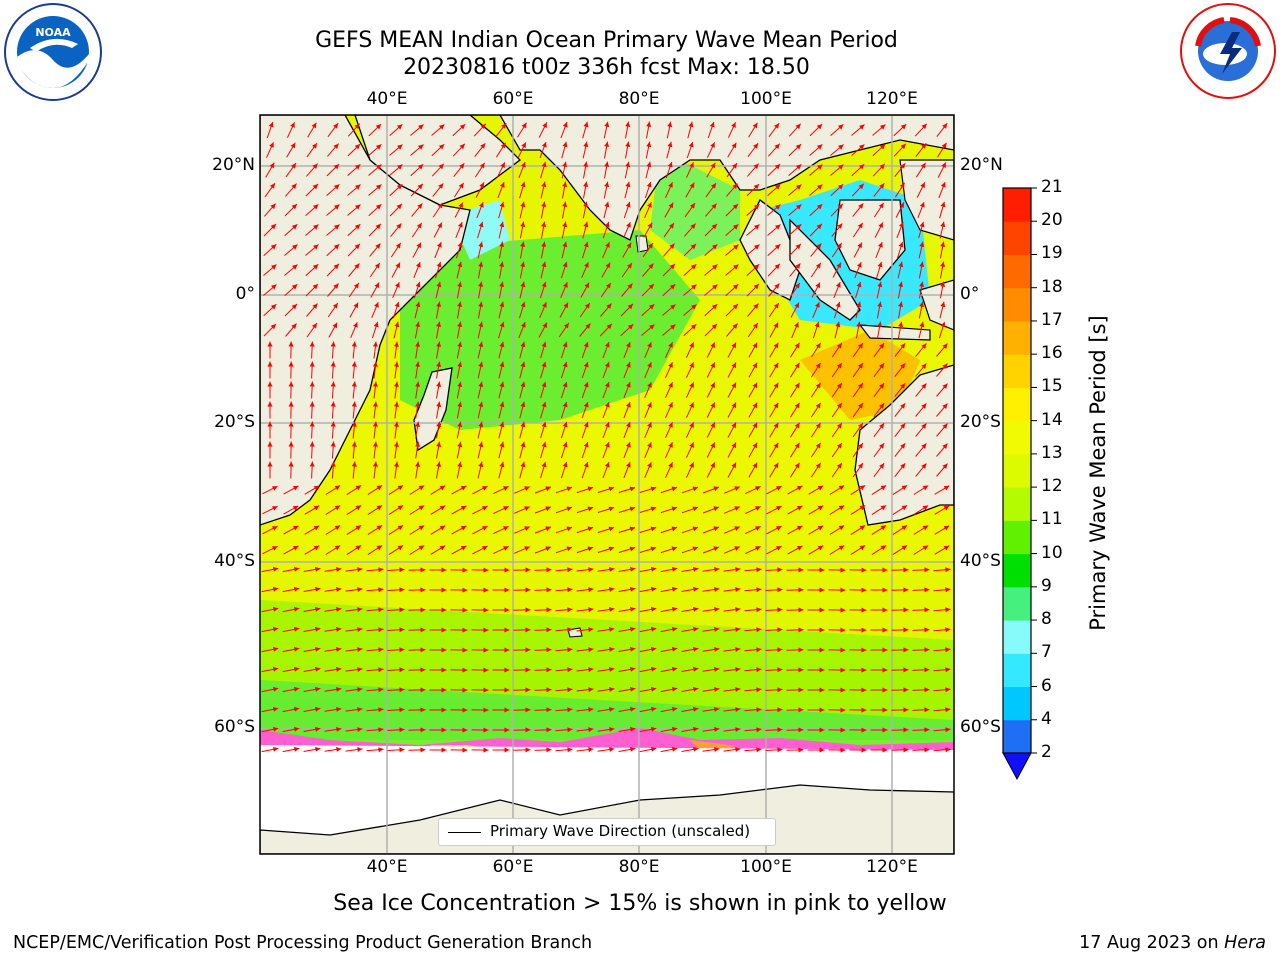 The image size is (1280, 960). I want to click on colorbar-tick-label: 6, so click(1046, 685).